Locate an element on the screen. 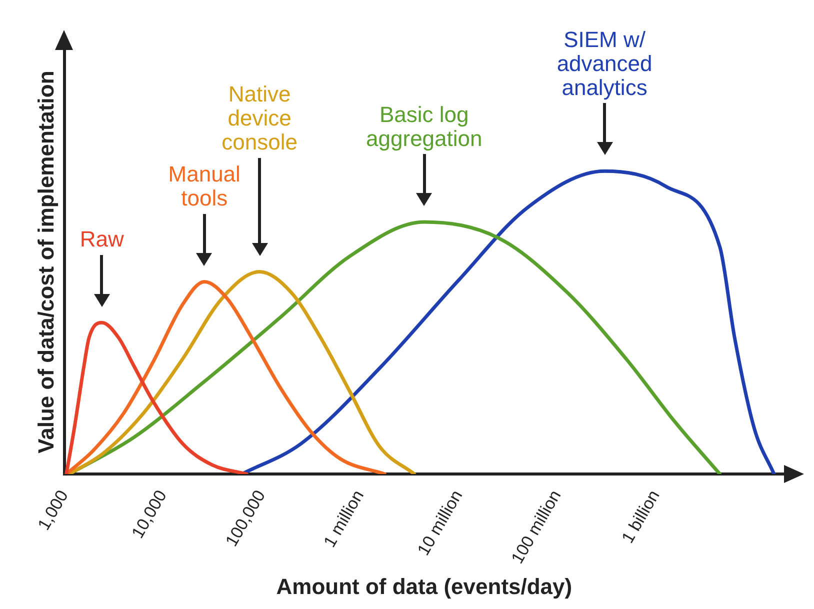 The image size is (814, 609). text: Basic log aggregation is located at coordinates (424, 127).